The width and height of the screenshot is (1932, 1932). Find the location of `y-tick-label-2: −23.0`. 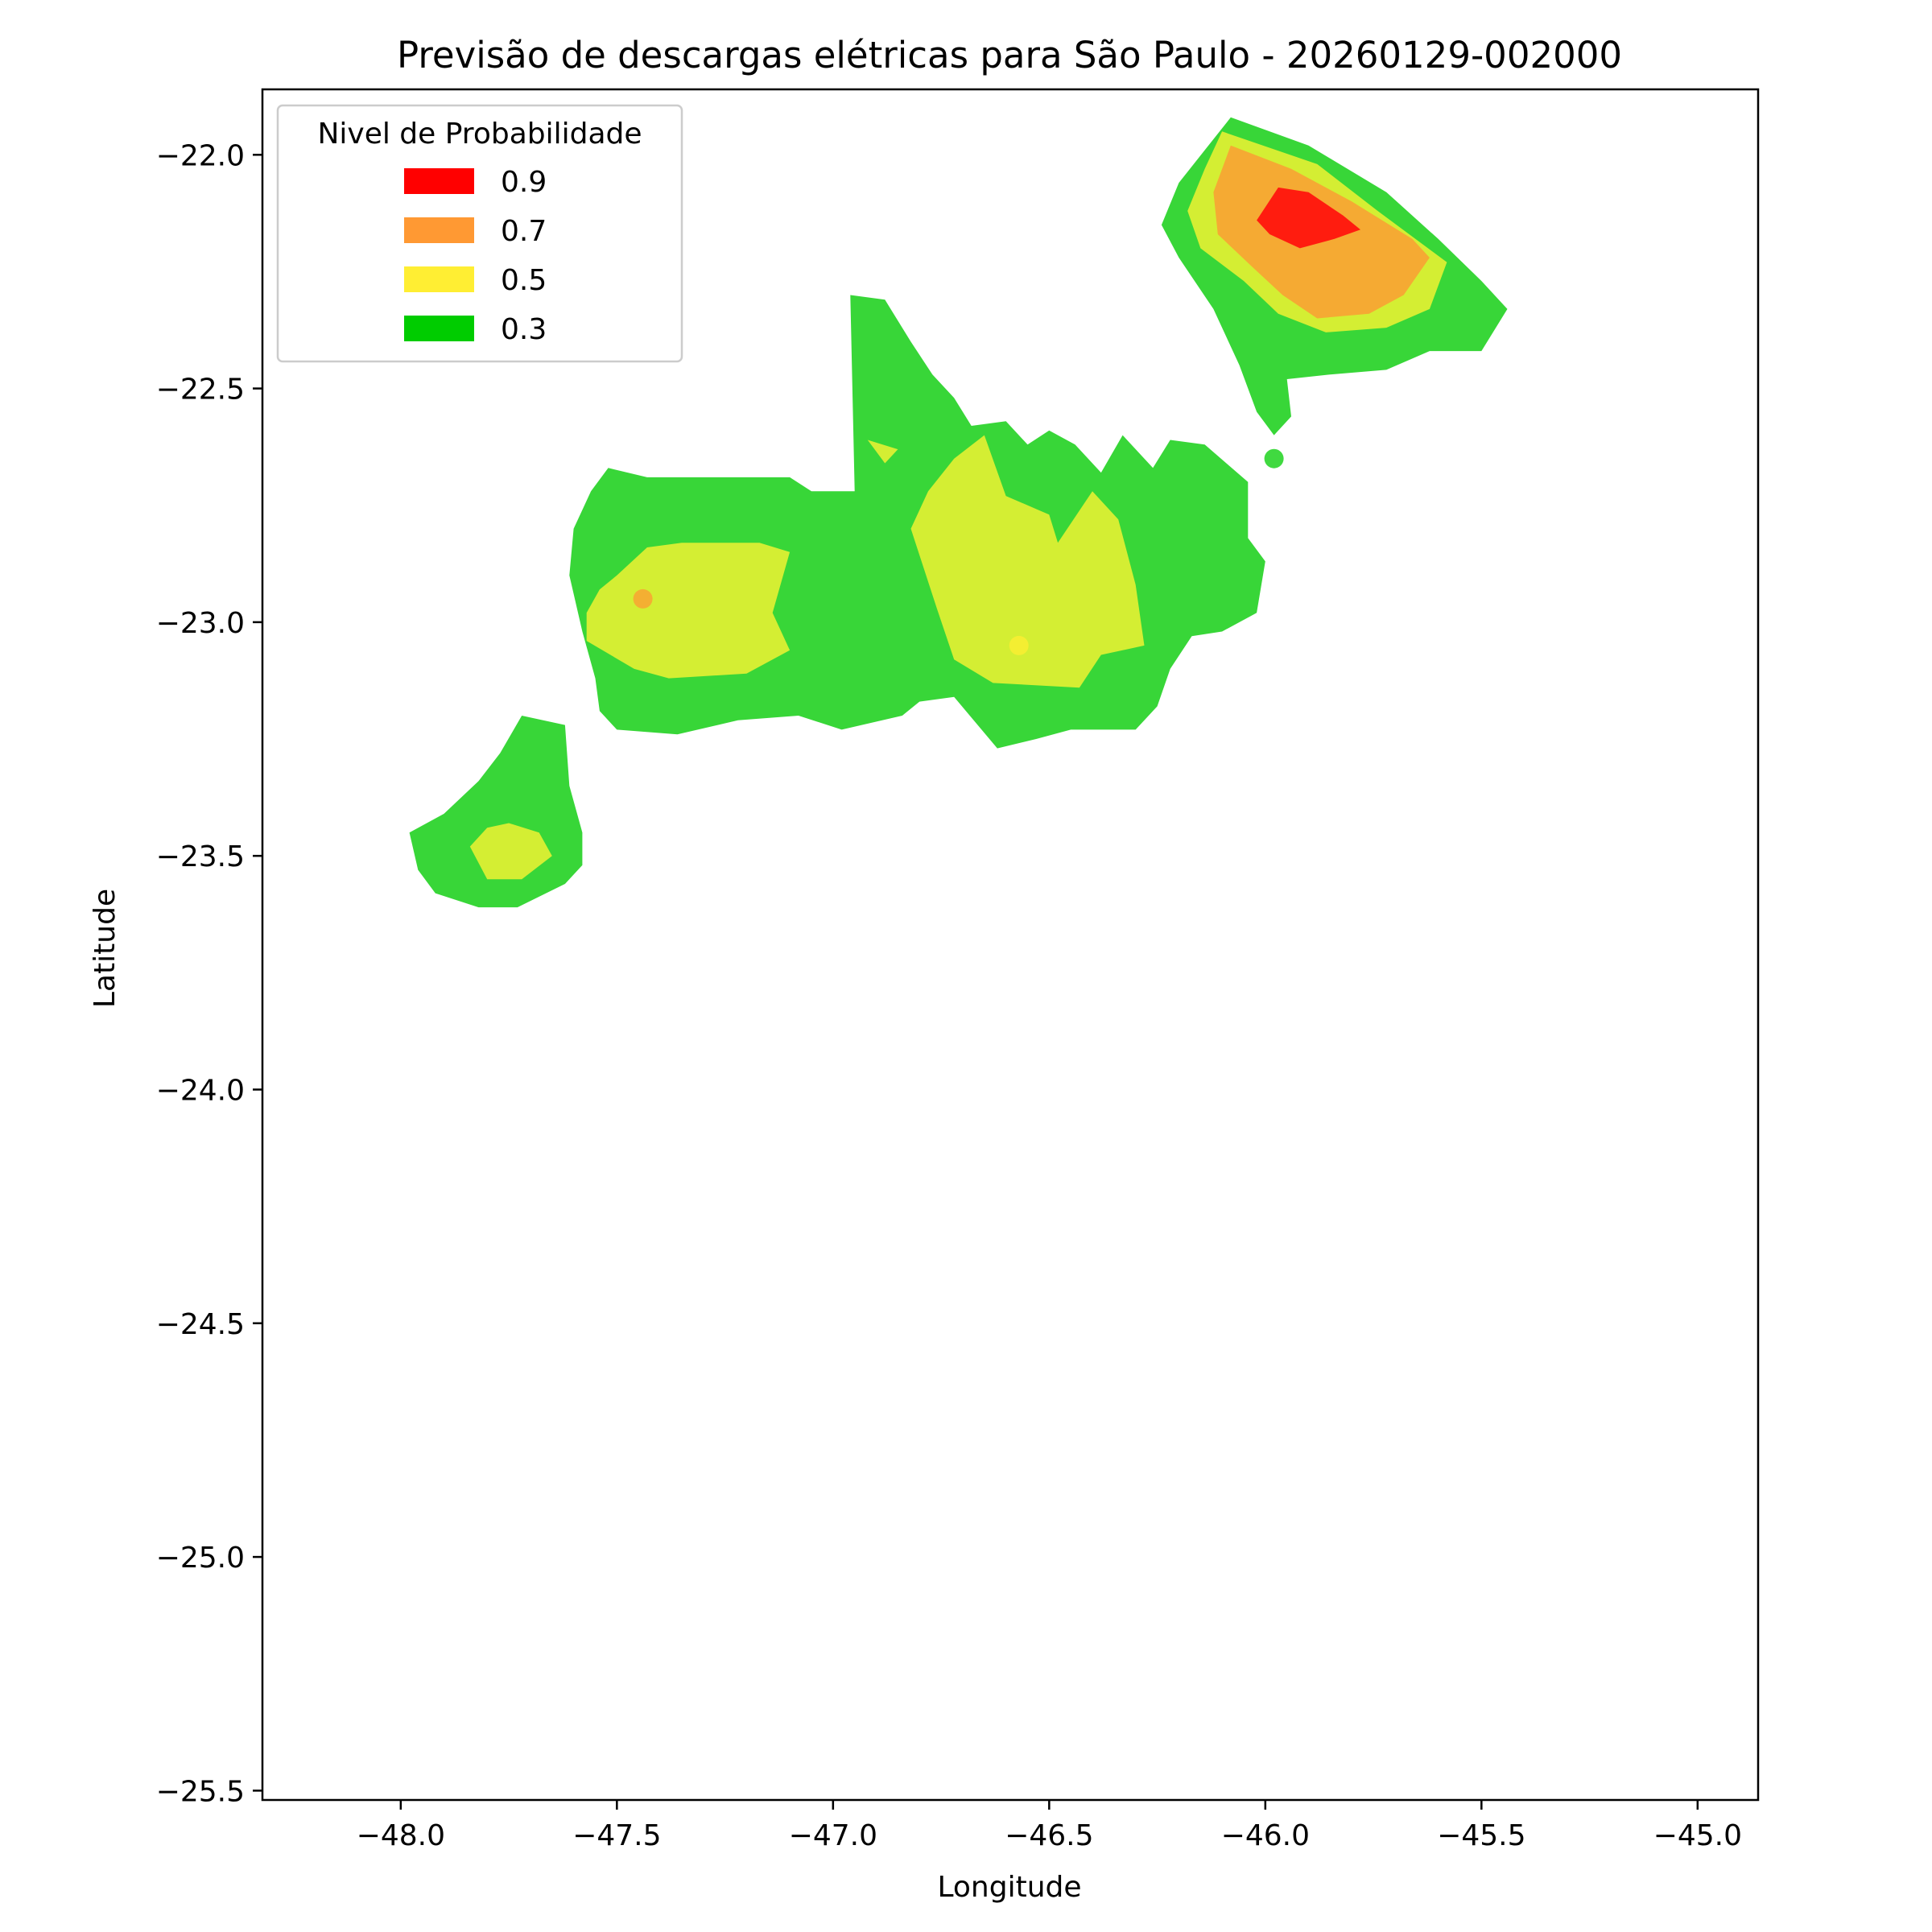

y-tick-label-2: −23.0 is located at coordinates (200, 623).